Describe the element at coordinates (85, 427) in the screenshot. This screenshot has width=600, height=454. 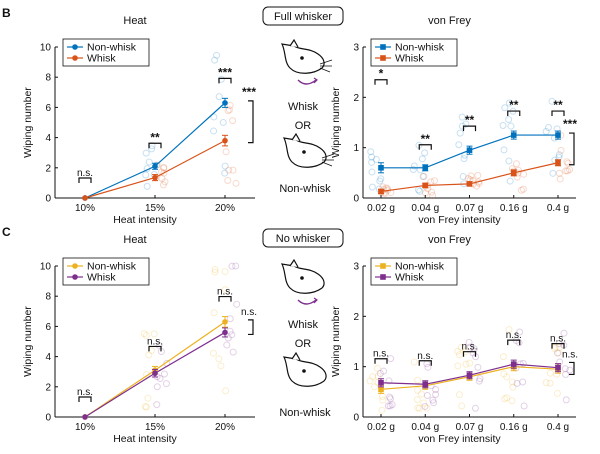
I see `x-tick-label: 10%` at that location.